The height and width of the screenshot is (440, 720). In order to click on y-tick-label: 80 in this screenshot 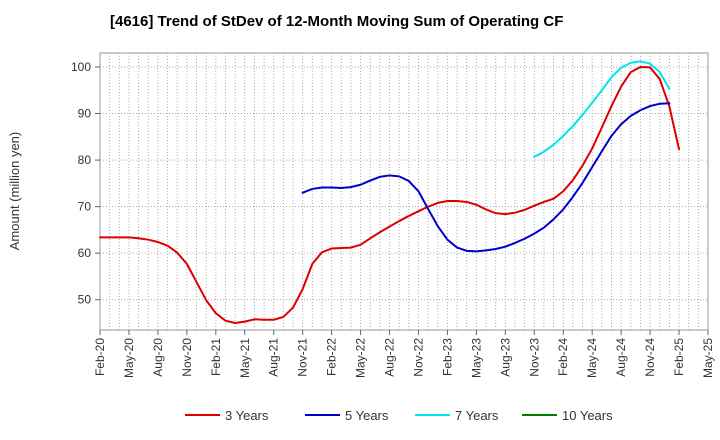, I will do `click(85, 160)`.